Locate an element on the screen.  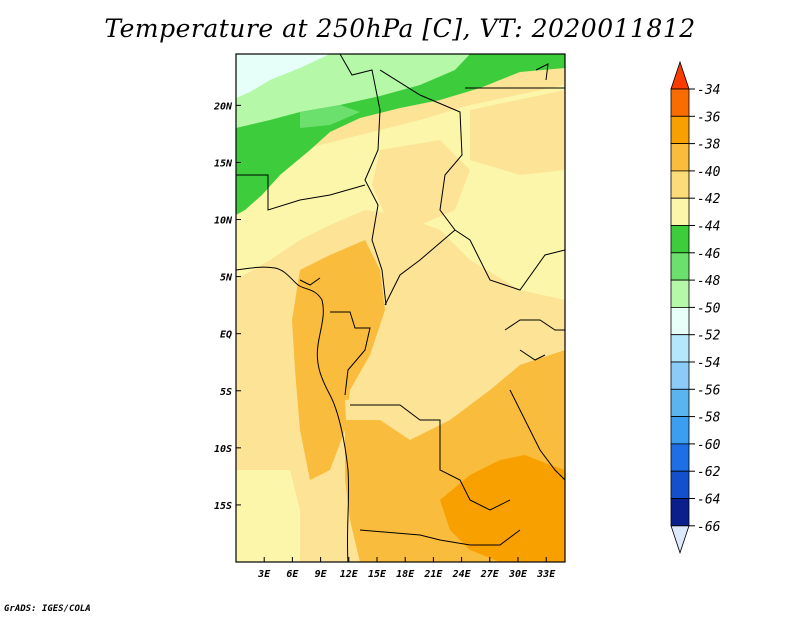
lat-label: 15N is located at coordinates (223, 163).